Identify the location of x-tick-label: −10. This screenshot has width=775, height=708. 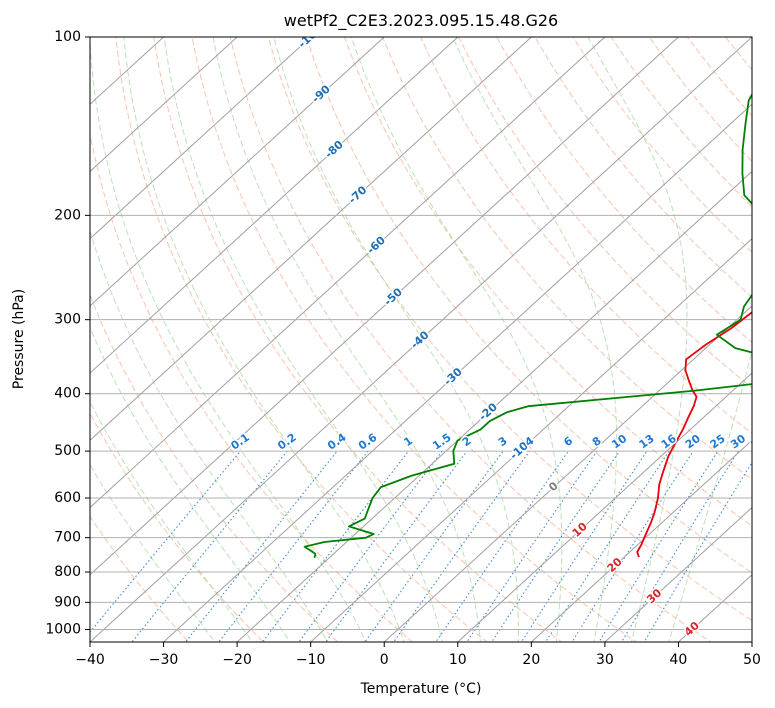
(311, 660).